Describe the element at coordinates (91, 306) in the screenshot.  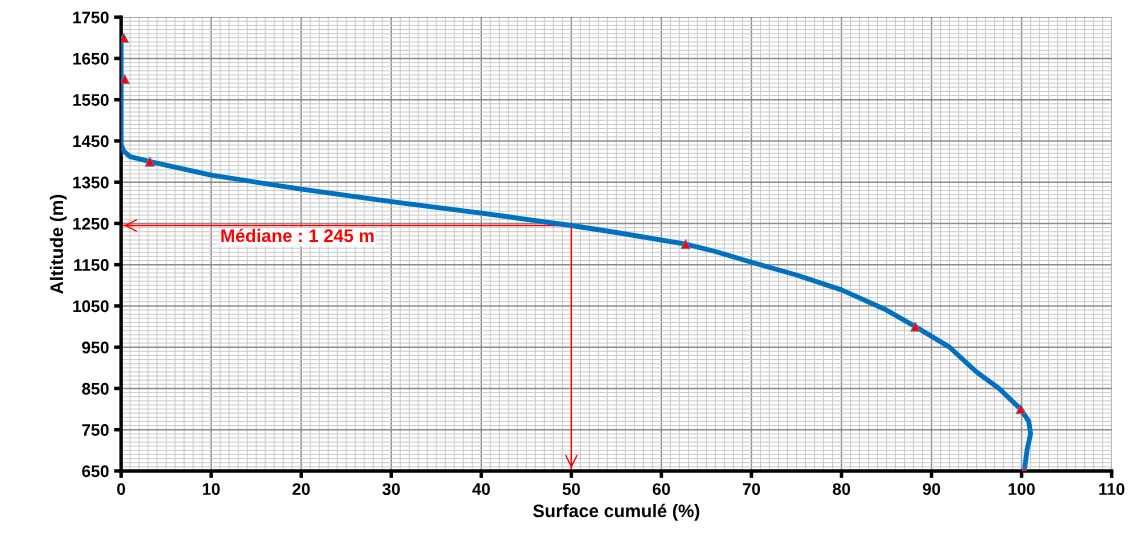
I see `y-tick-label: 1050` at that location.